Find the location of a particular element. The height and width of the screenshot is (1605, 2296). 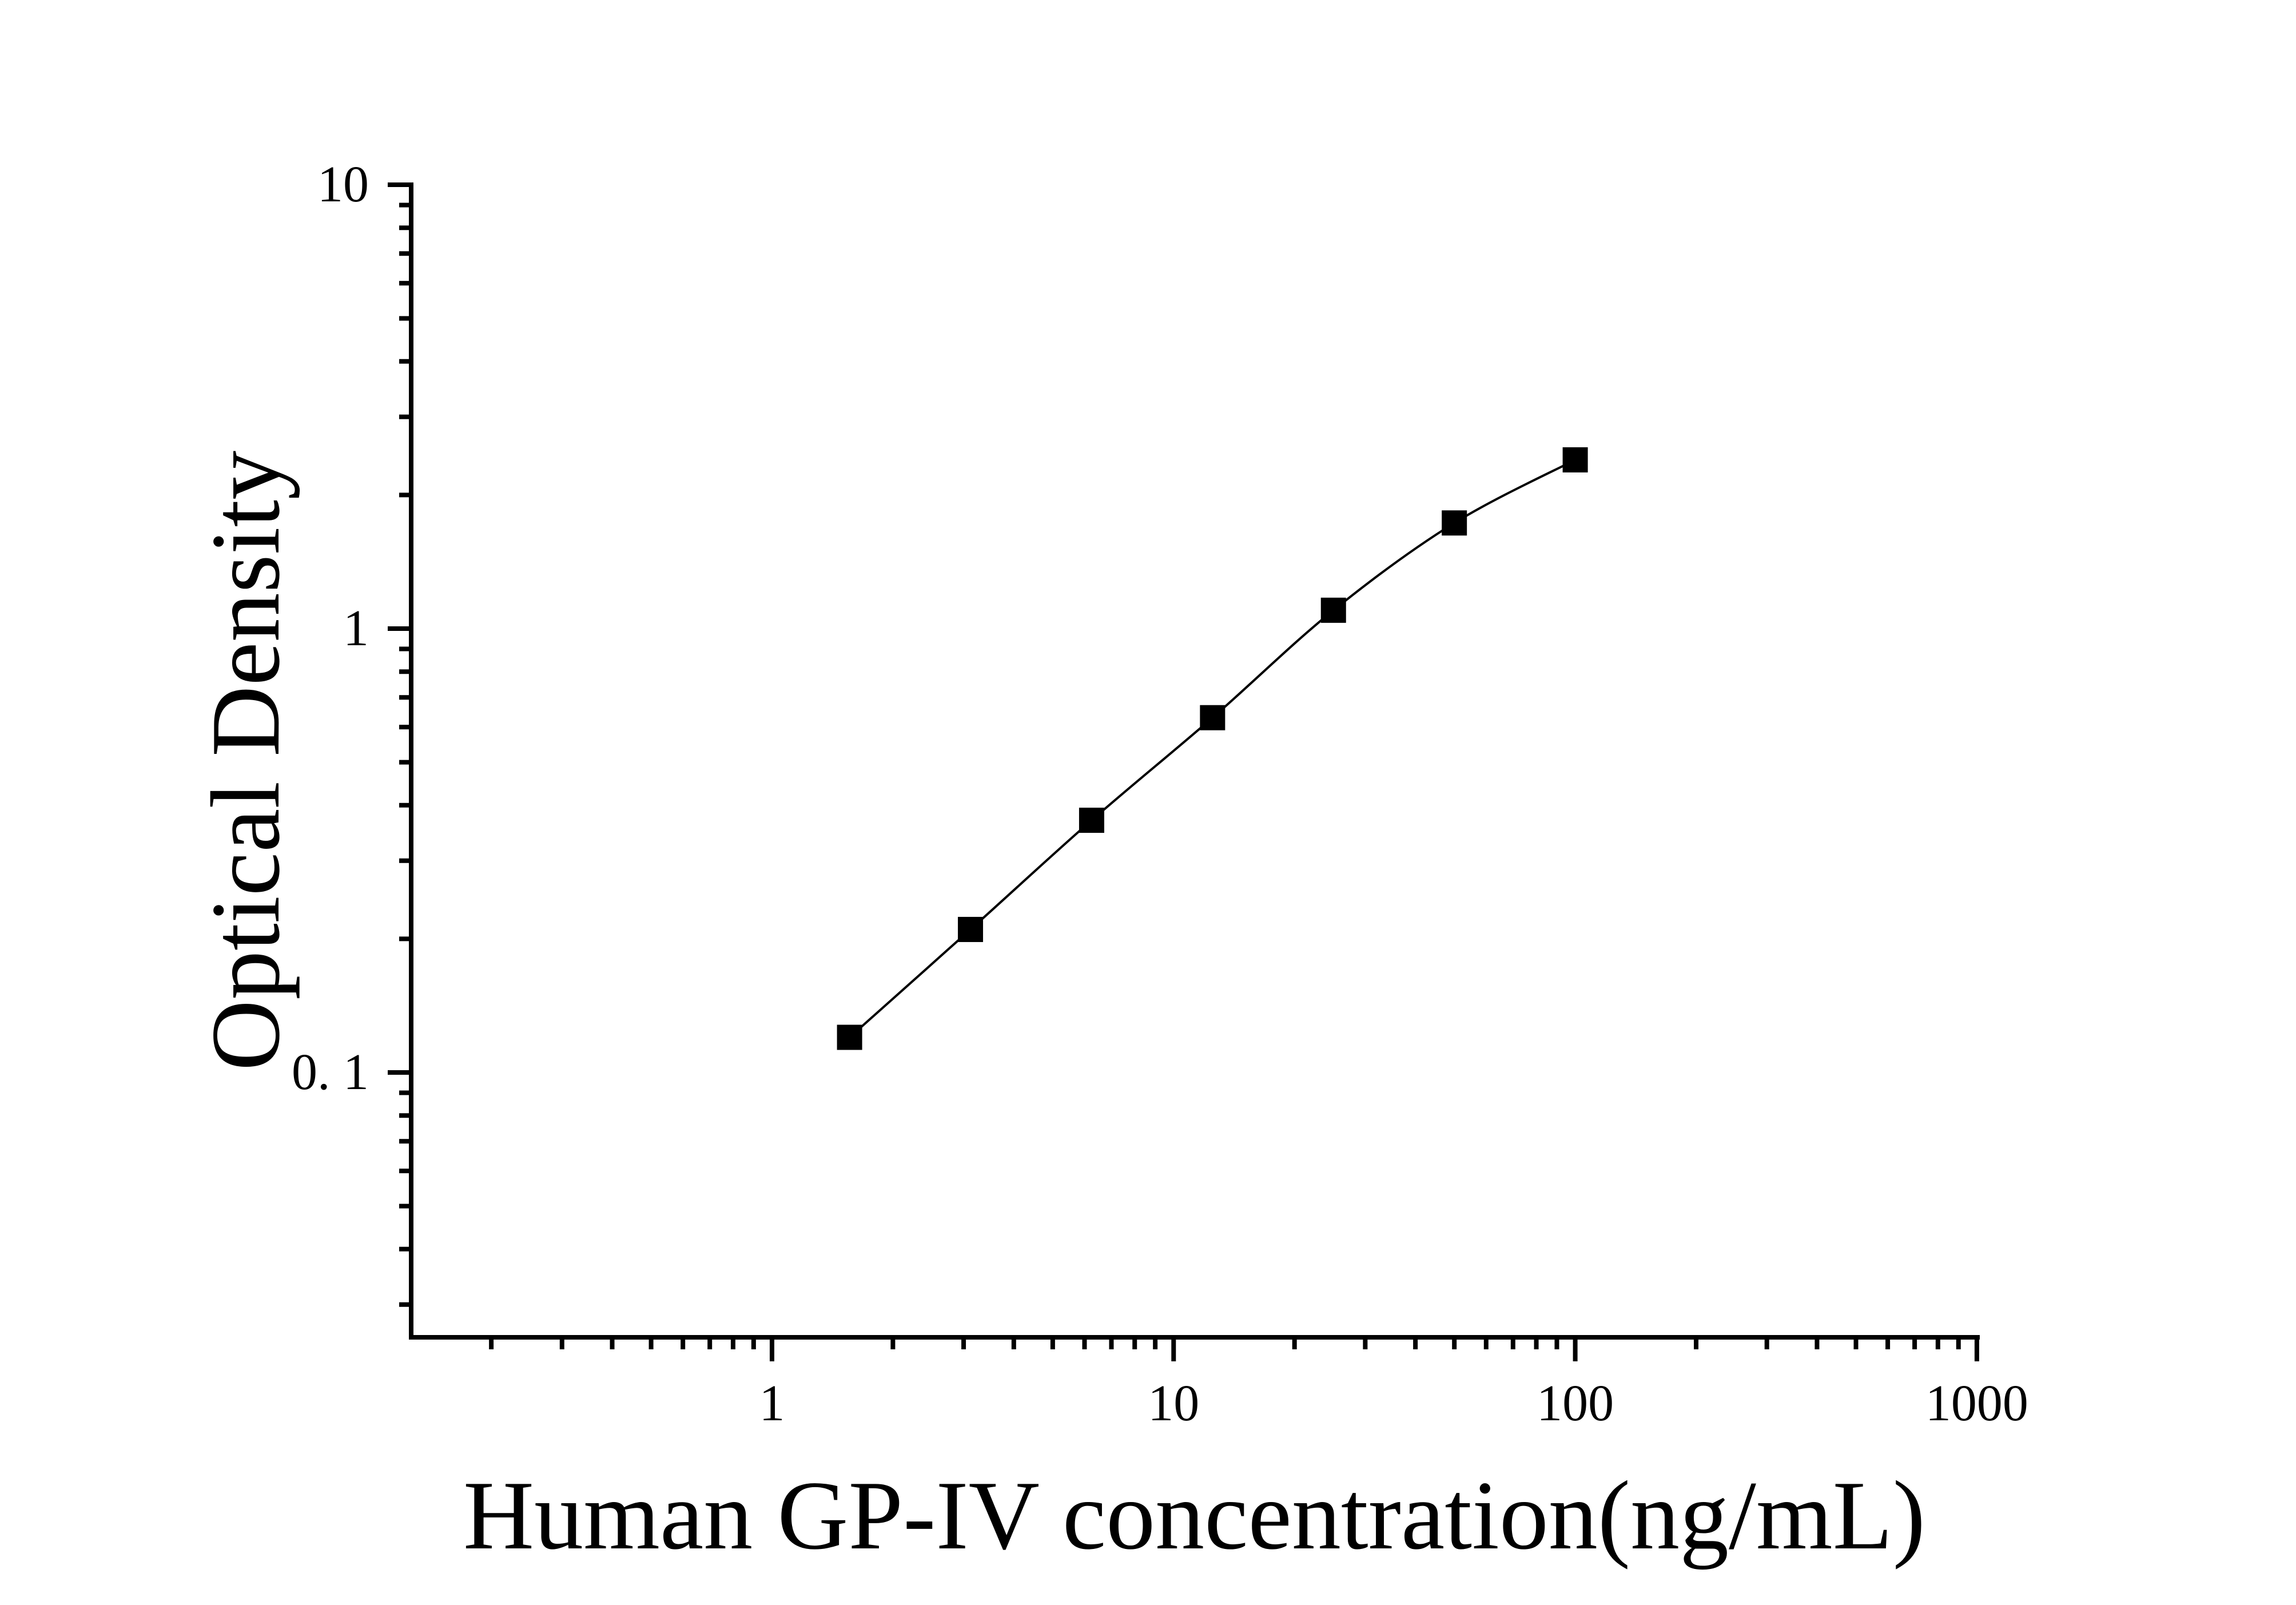

y-tick-label-1: 1 is located at coordinates (356, 628).